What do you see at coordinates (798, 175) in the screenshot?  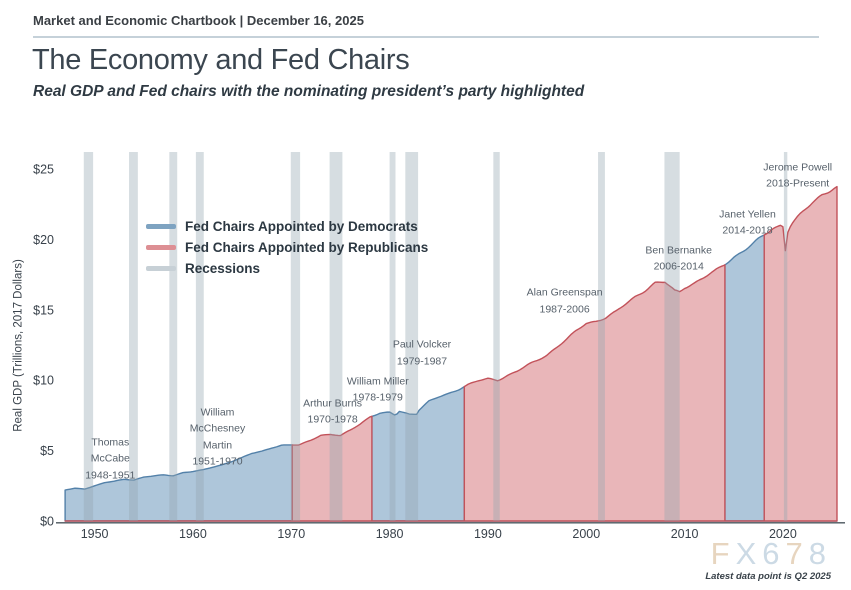 I see `chair-annotation: Jerome Powell 2018-Present` at bounding box center [798, 175].